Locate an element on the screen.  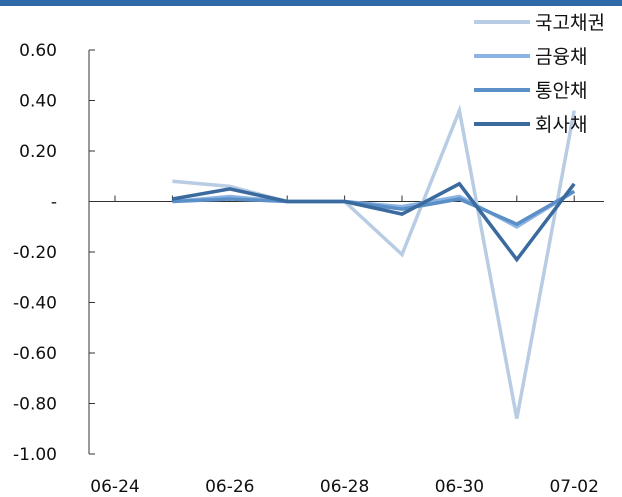
legend-label: 금융채 is located at coordinates (561, 57).